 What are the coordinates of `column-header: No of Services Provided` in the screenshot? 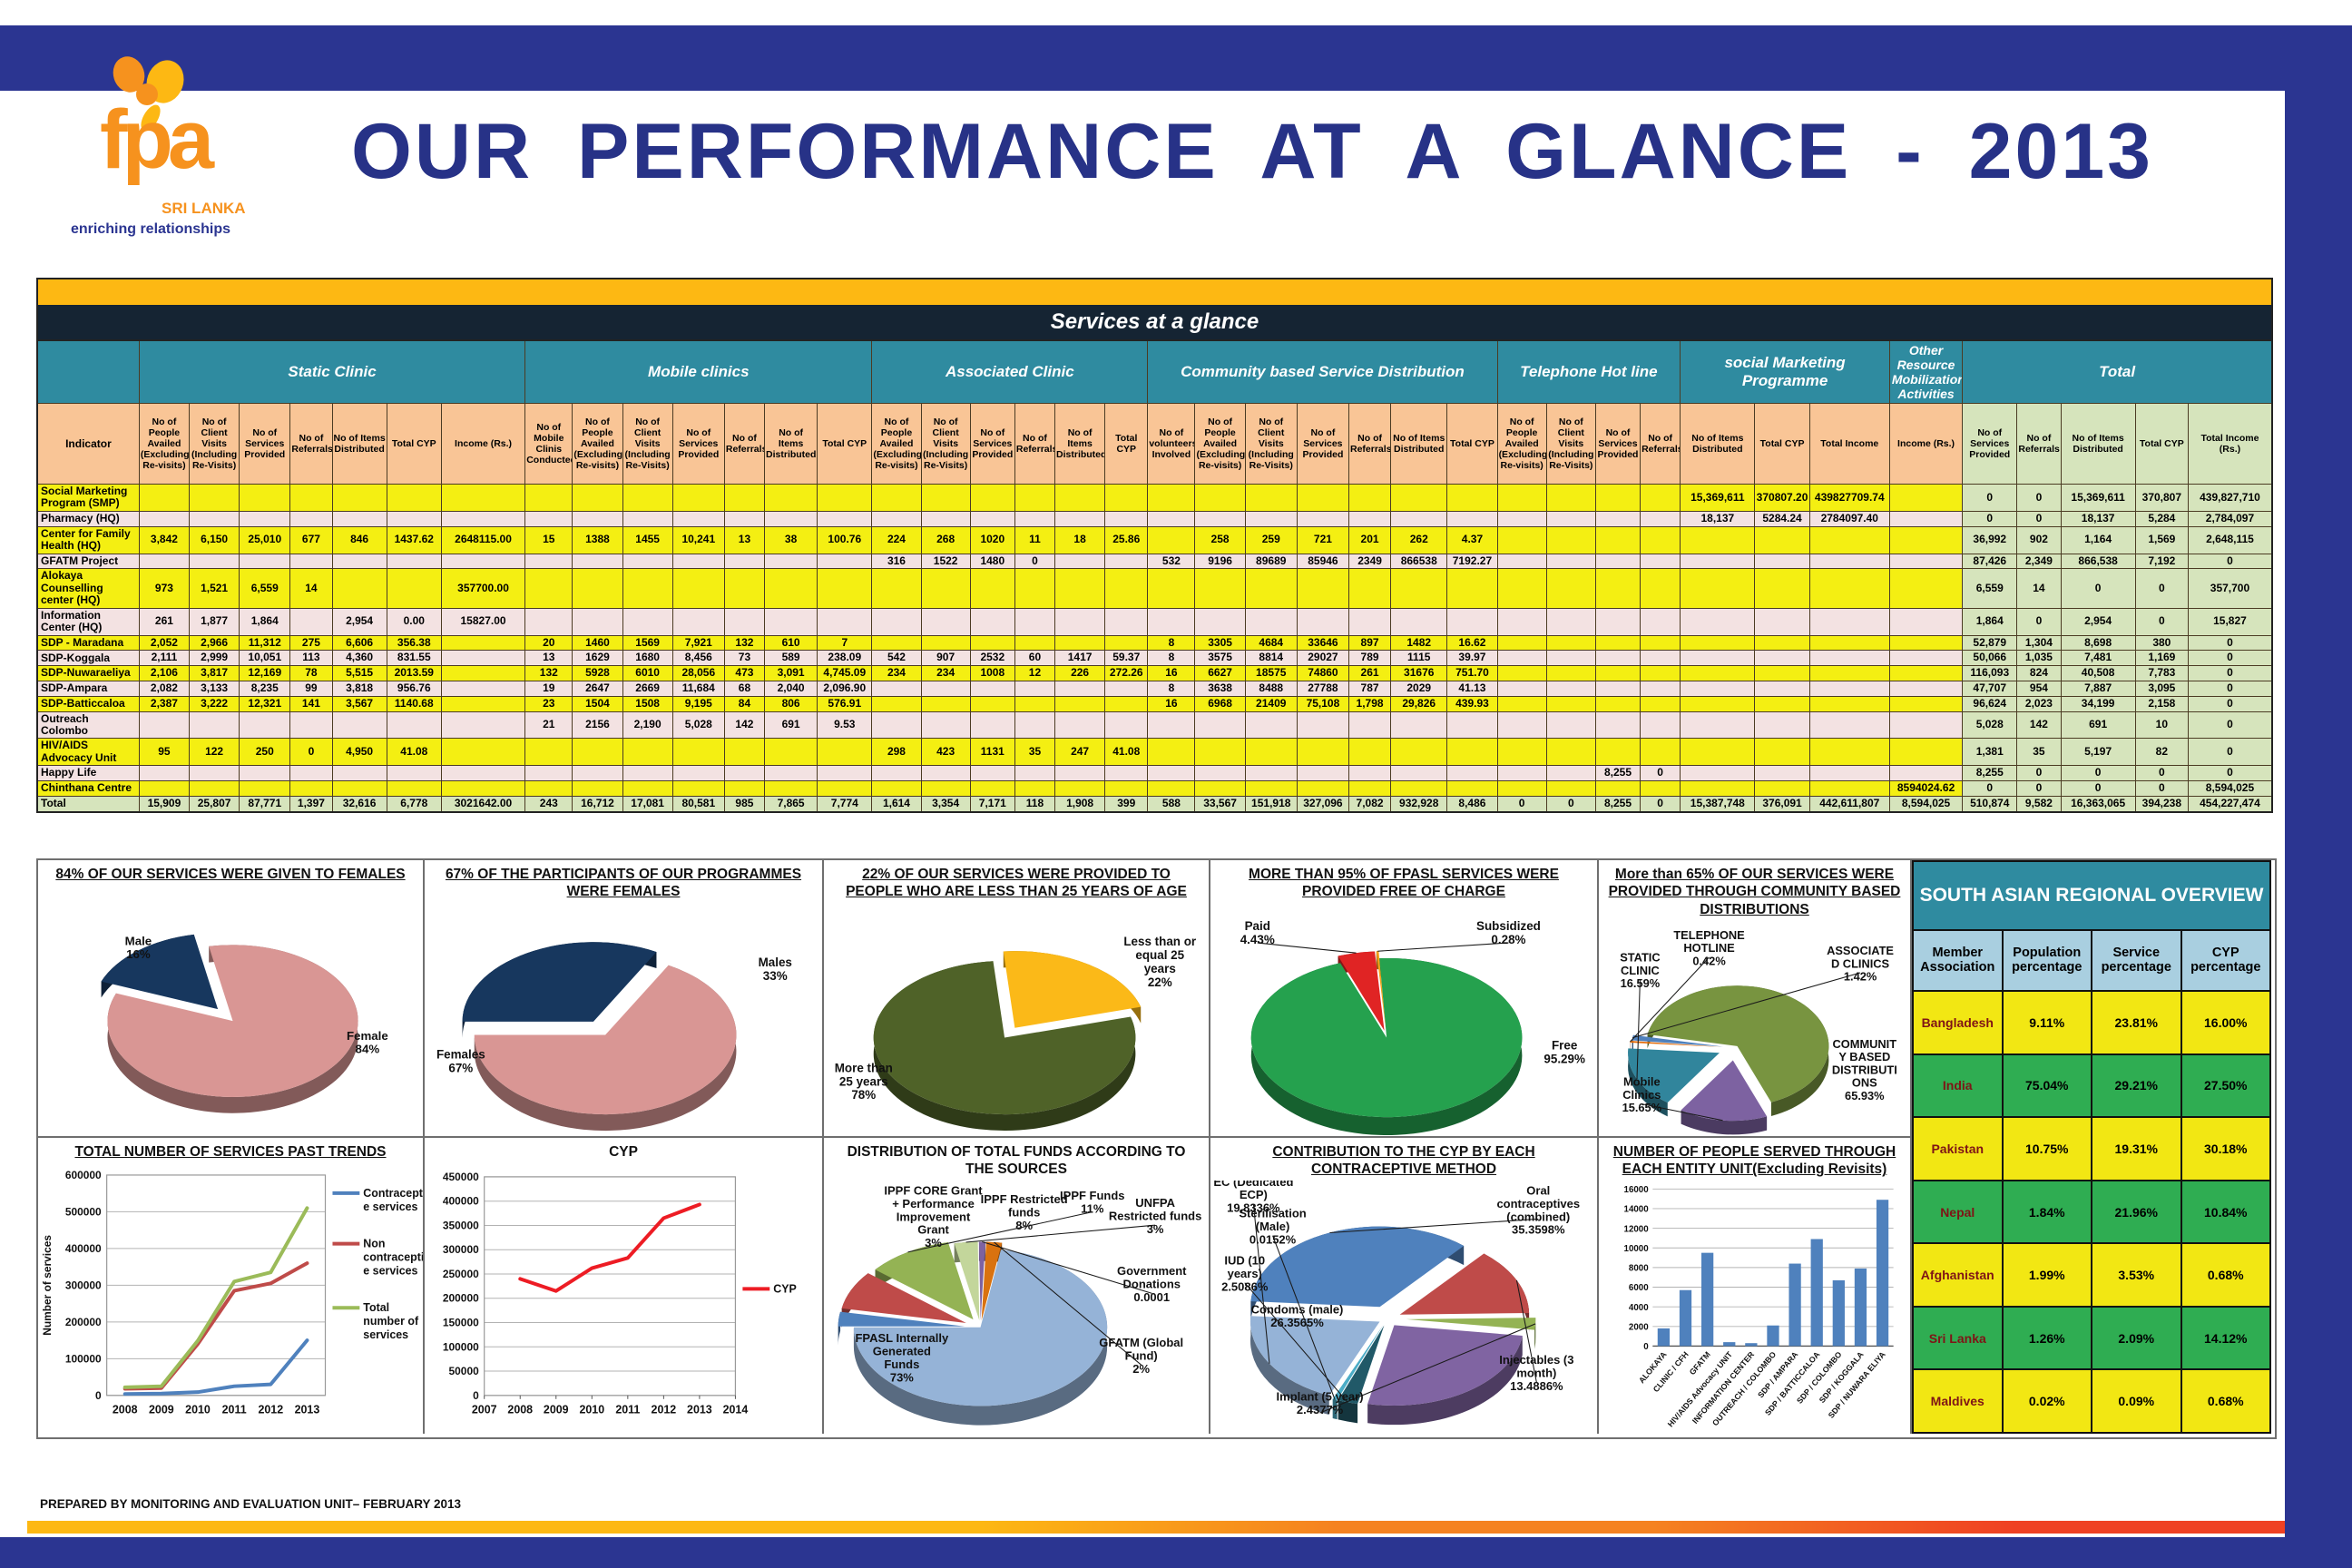 It's located at (698, 444).